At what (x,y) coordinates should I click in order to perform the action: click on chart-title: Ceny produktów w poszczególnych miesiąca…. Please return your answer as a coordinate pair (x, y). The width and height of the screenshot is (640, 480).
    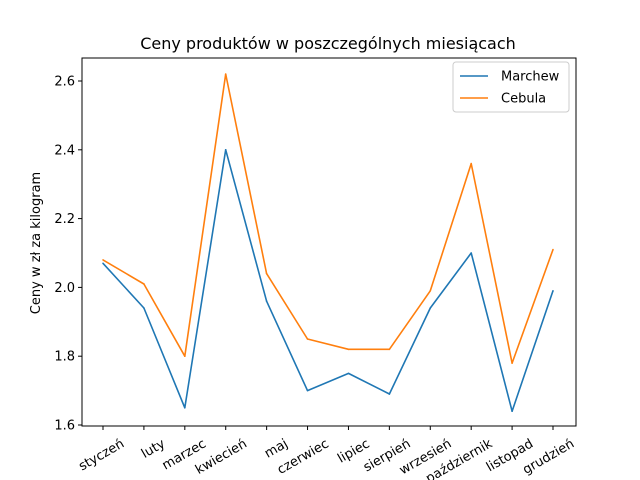
    Looking at the image, I should click on (328, 43).